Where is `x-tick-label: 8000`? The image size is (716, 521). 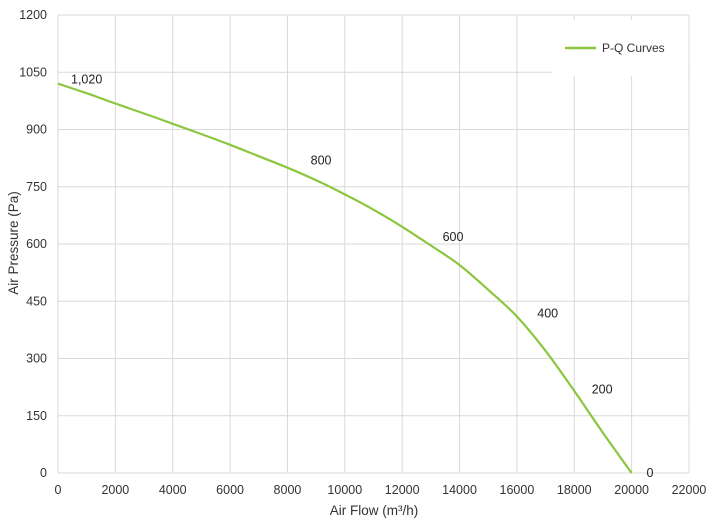 x-tick-label: 8000 is located at coordinates (288, 490).